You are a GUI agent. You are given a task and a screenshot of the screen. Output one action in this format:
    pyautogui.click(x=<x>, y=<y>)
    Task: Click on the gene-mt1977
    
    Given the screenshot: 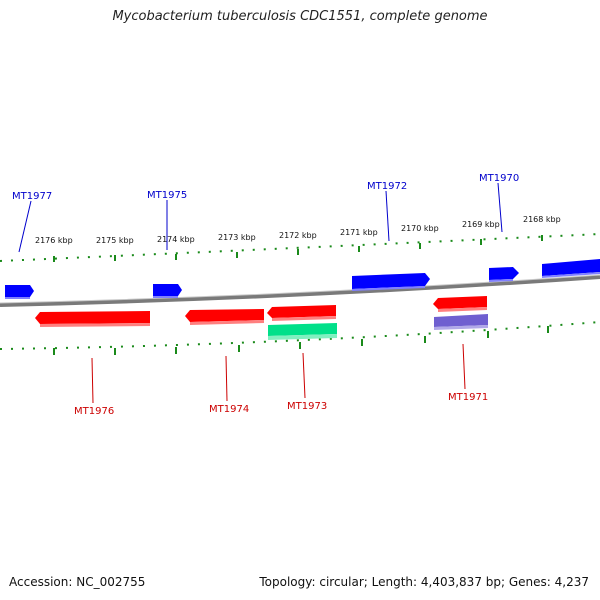 What is the action you would take?
    pyautogui.click(x=19, y=291)
    